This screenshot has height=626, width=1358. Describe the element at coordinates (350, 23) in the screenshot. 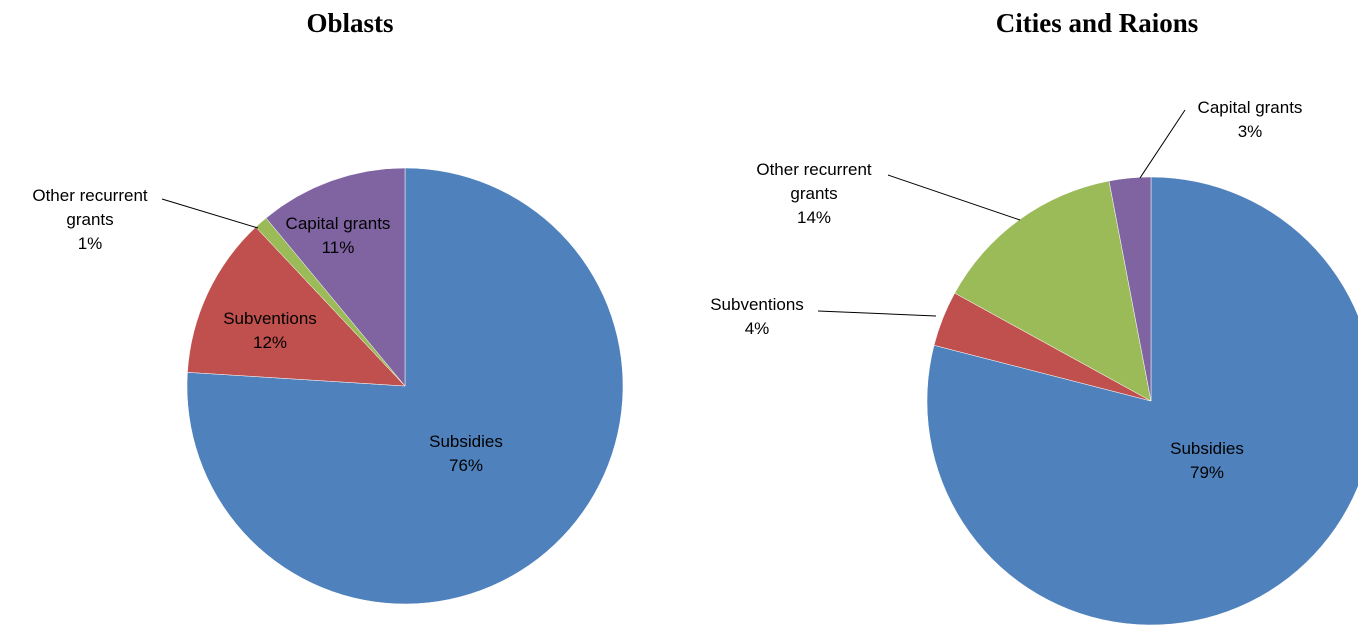

I see `chart-title: Oblasts` at that location.